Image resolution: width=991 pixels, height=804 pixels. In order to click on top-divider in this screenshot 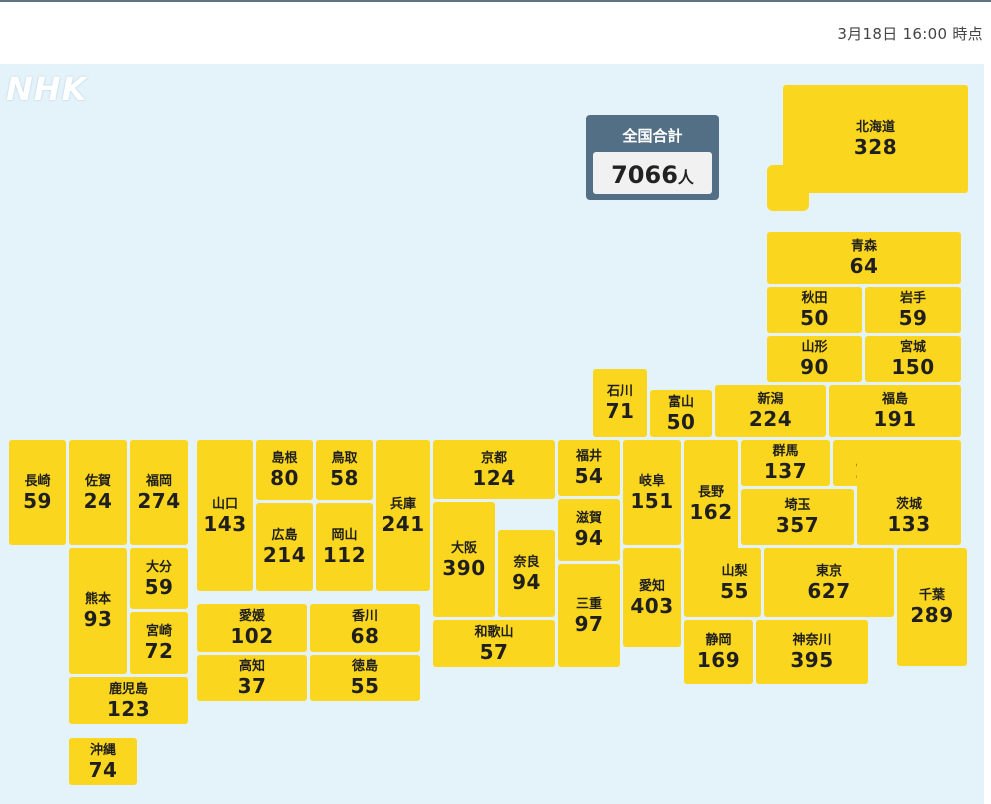, I will do `click(495, 1)`.